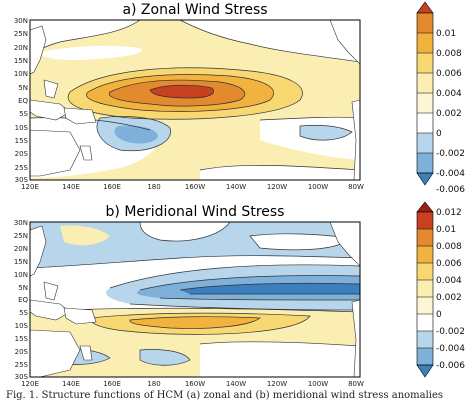 The height and width of the screenshot is (402, 474). Describe the element at coordinates (194, 10) in the screenshot. I see `panel-a-title: a) Zonal Wind Stress` at that location.